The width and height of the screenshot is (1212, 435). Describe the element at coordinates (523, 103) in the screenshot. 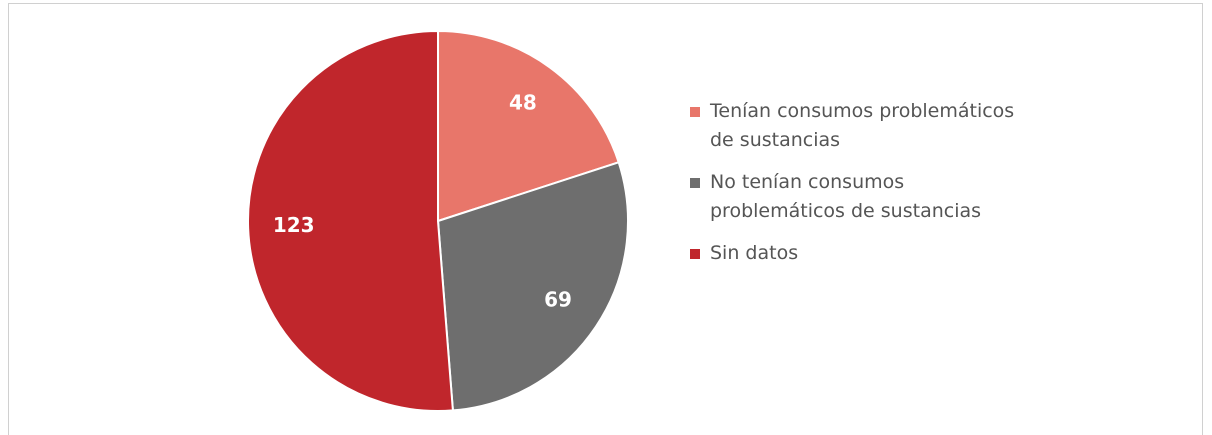

I see `data-label: 48` at that location.